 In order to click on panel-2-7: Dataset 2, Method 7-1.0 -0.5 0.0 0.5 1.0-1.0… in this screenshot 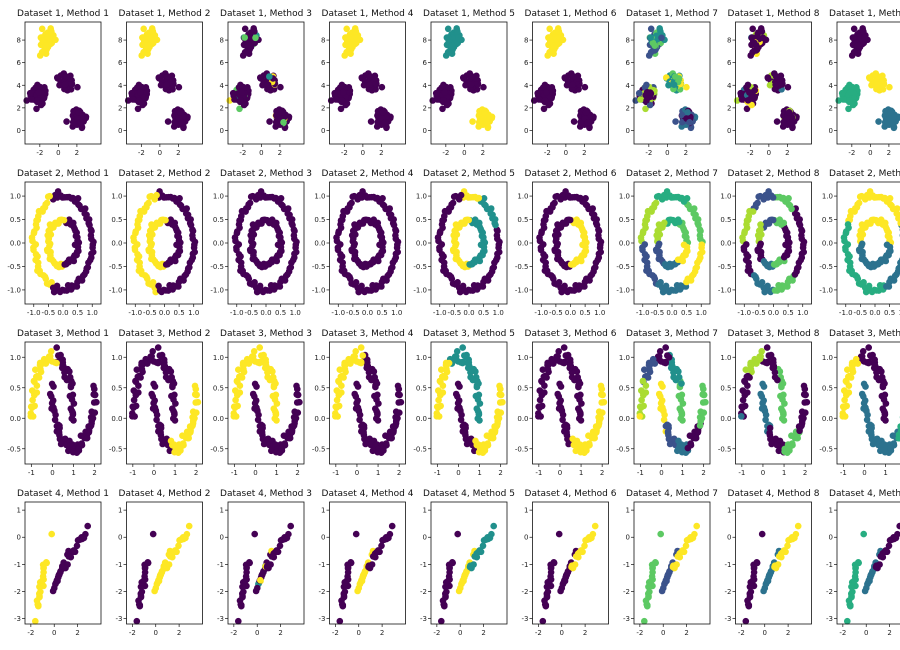, I will do `click(667, 243)`.